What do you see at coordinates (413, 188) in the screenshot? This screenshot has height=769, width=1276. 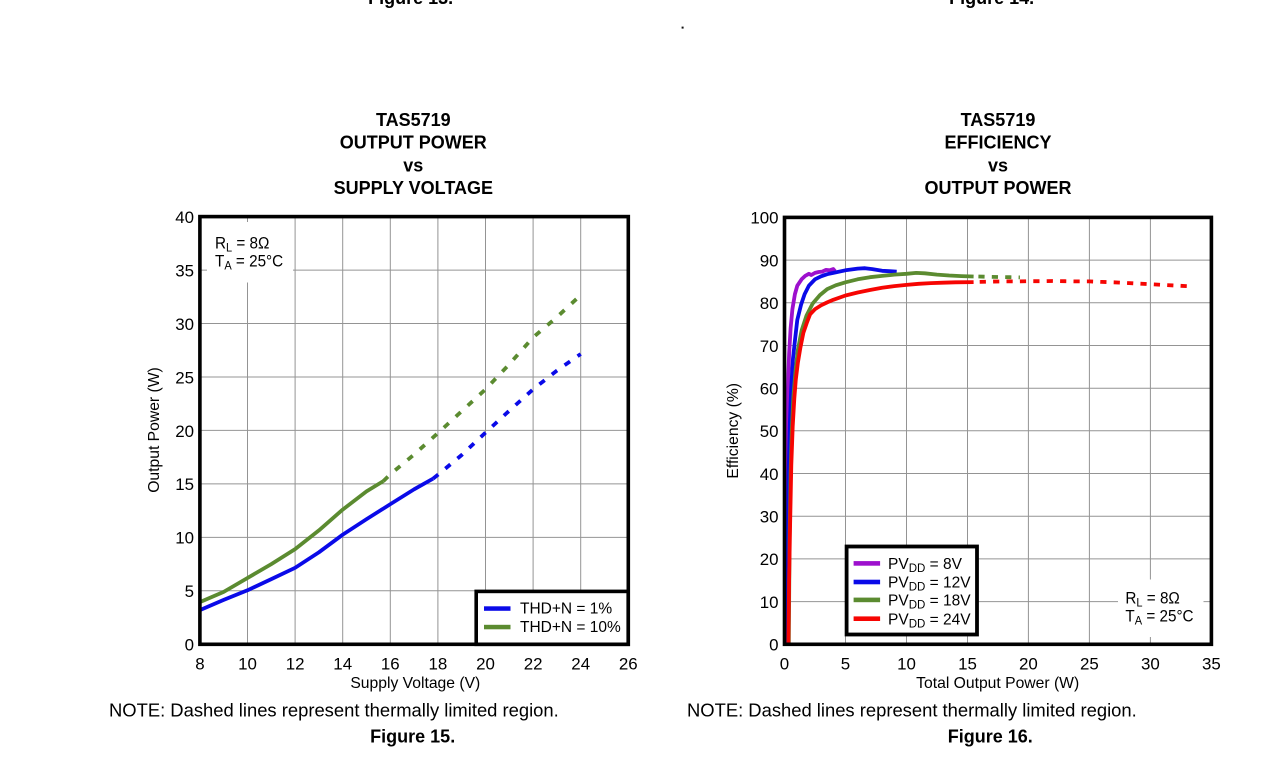 I see `svg-text: SUPPLY VOLTAGE` at bounding box center [413, 188].